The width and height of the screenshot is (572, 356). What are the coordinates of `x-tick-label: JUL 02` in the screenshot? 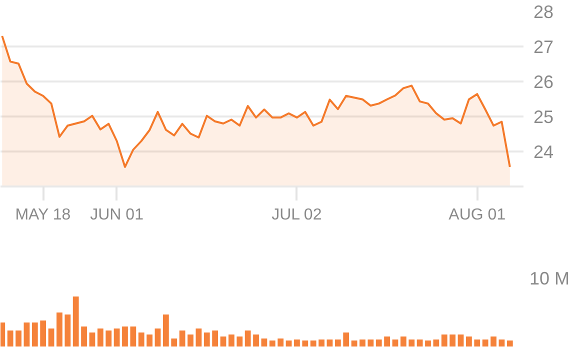 It's located at (297, 215).